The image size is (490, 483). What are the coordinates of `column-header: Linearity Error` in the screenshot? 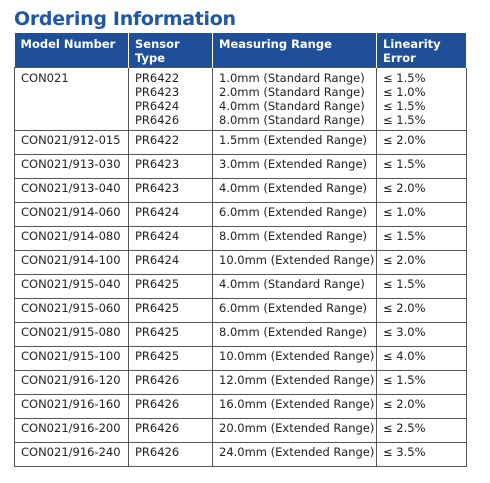 It's located at (421, 50).